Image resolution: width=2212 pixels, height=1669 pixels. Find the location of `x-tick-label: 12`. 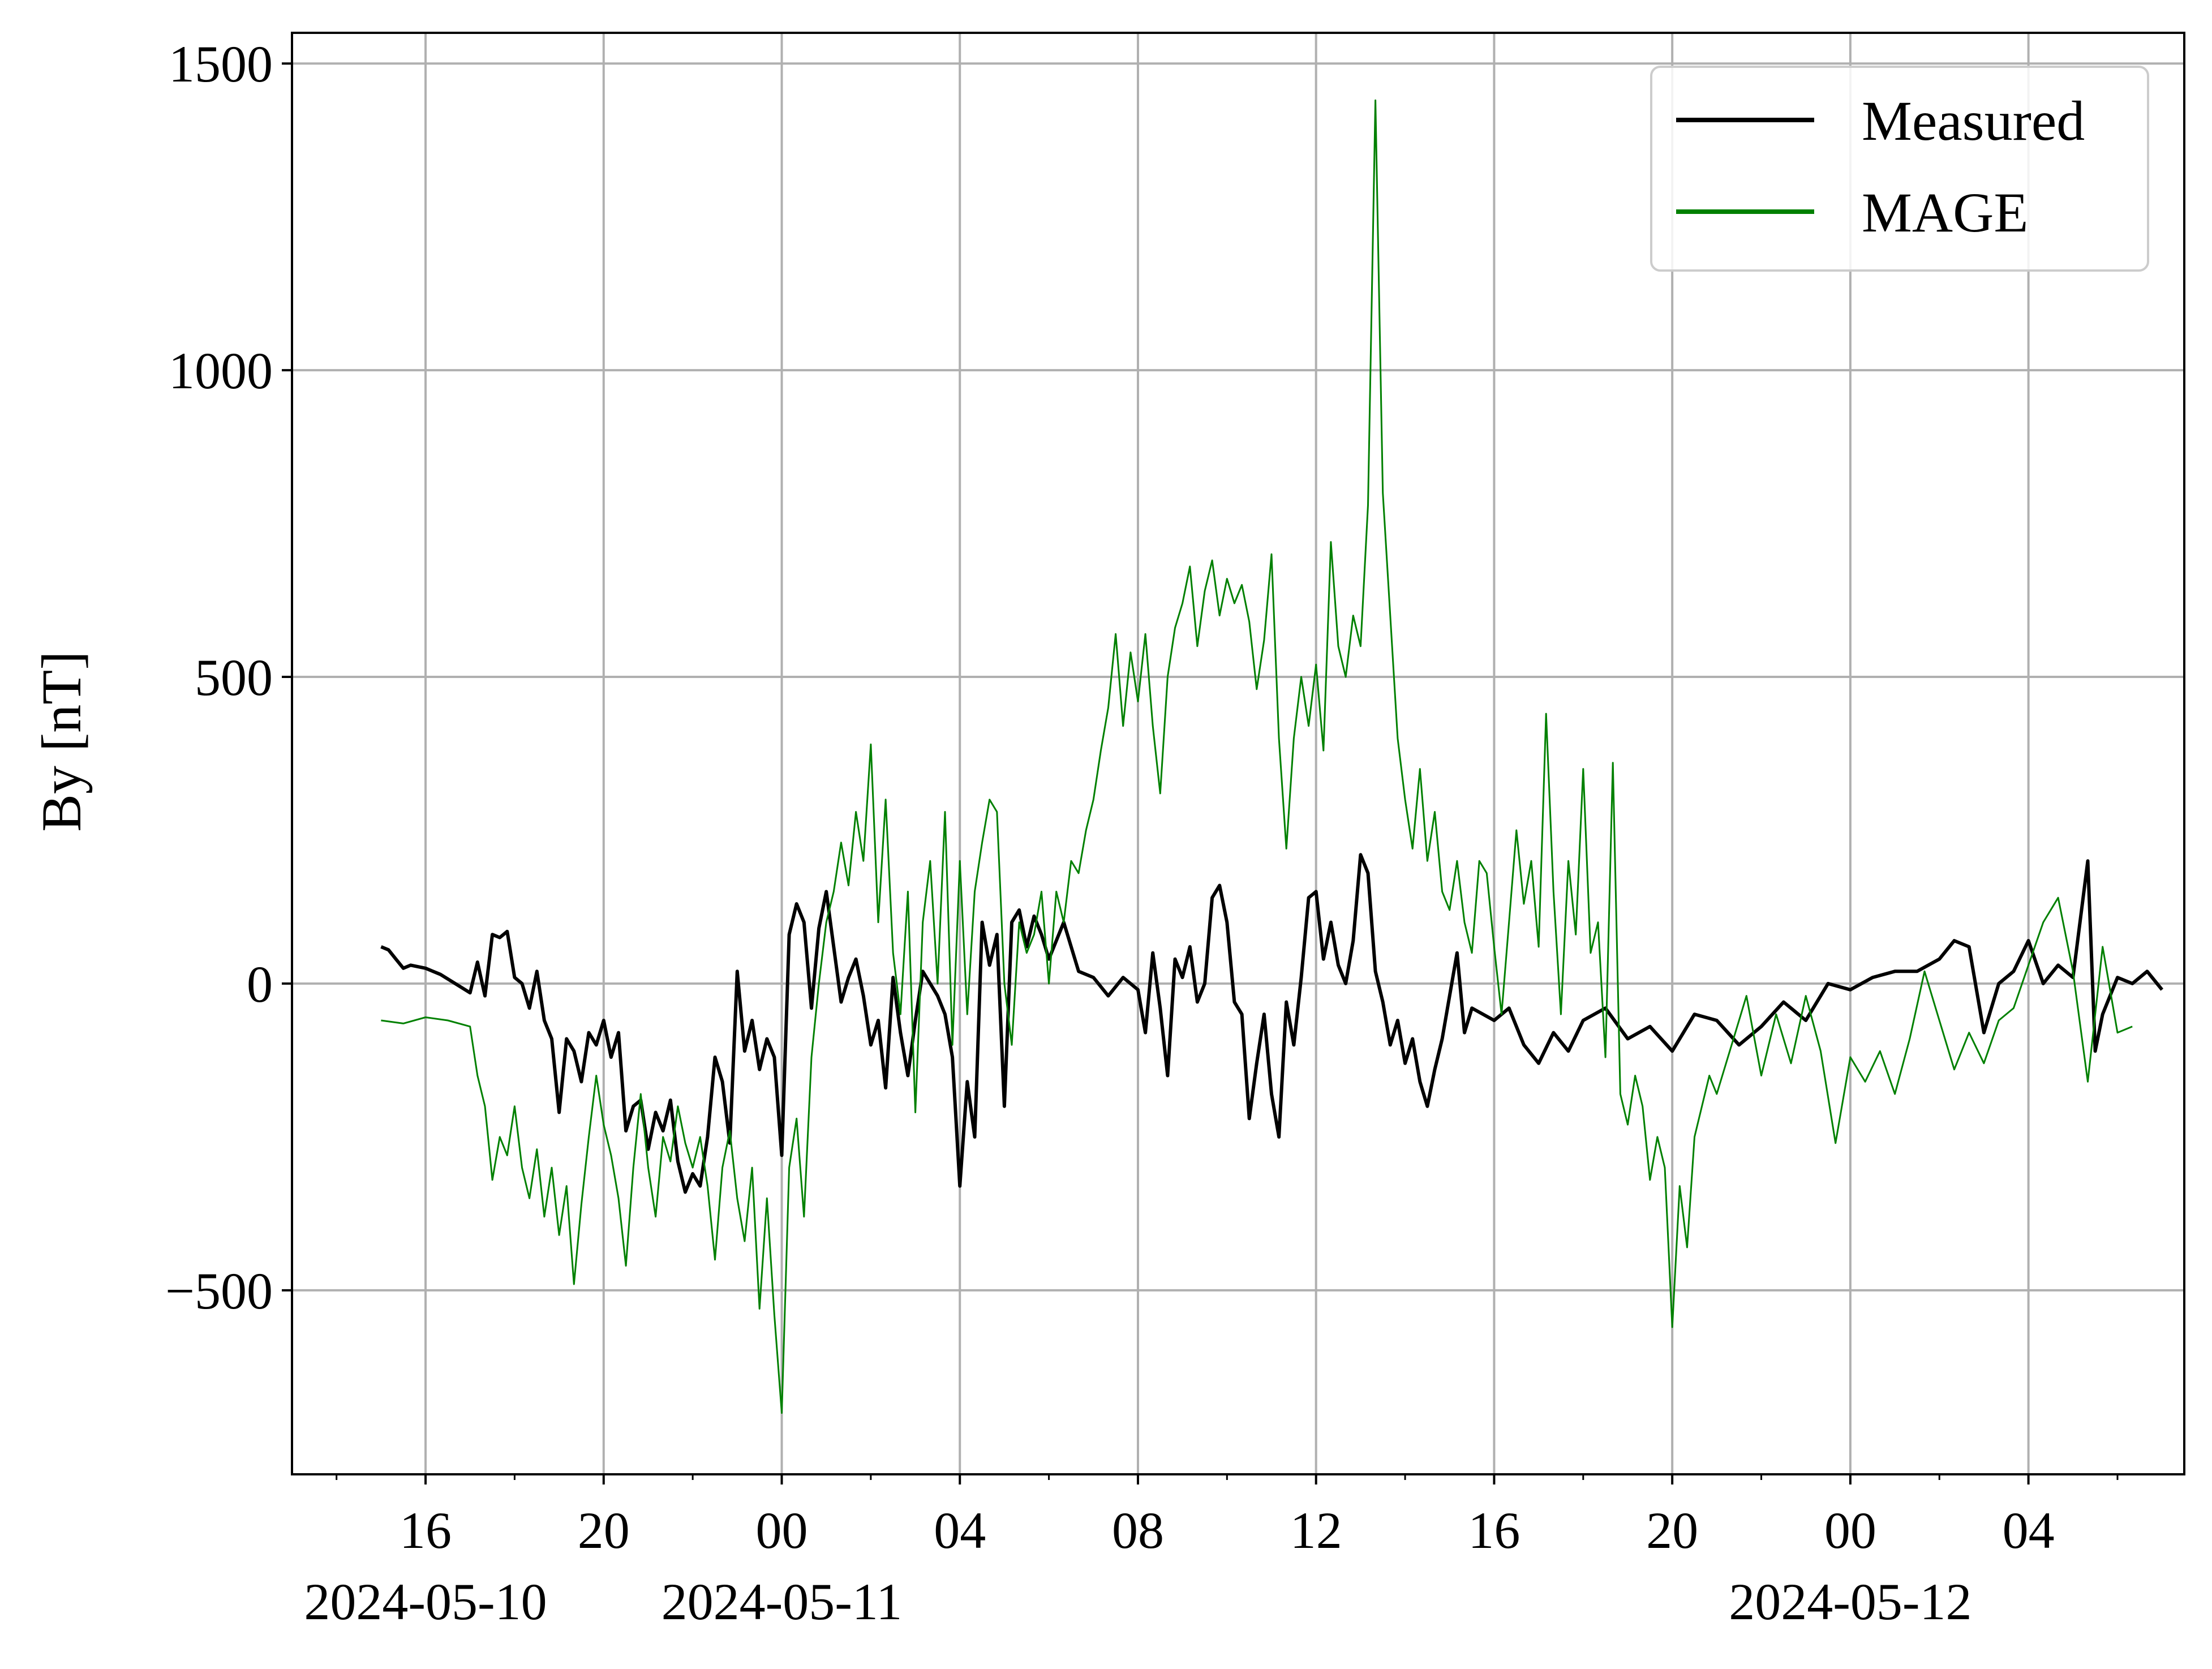

x-tick-label: 12 is located at coordinates (1316, 1530).